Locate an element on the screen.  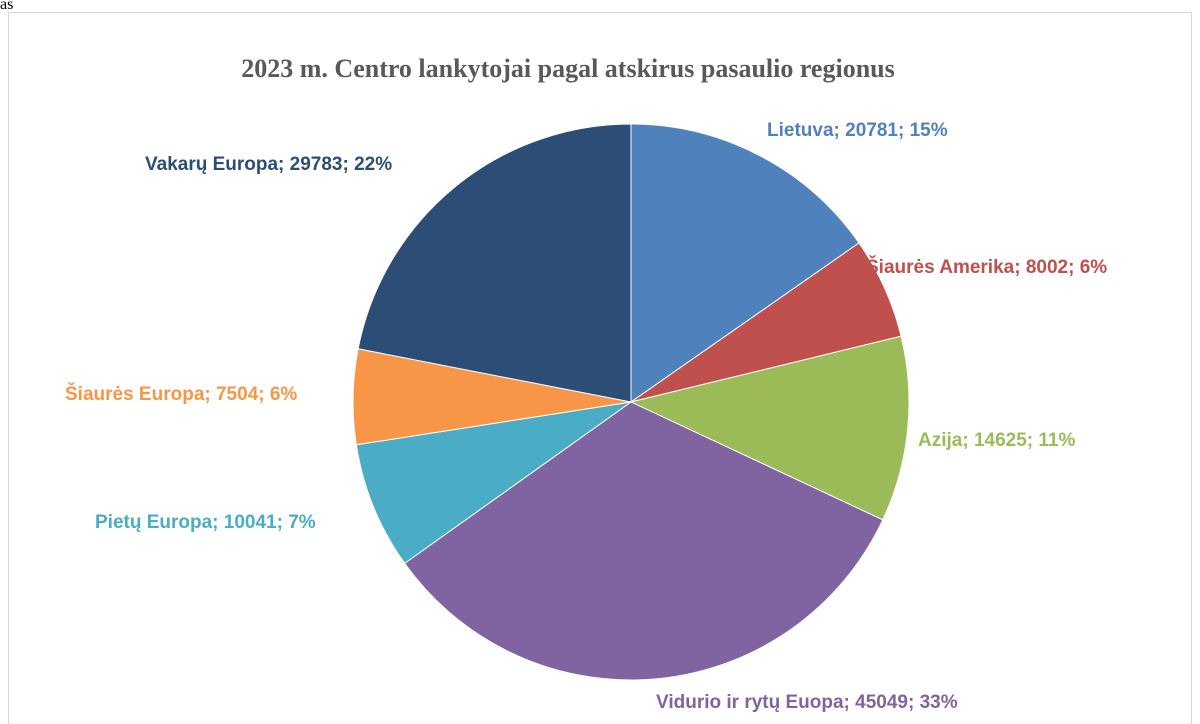
data-label: Šiaurės Europa; 7504; 6% is located at coordinates (181, 394).